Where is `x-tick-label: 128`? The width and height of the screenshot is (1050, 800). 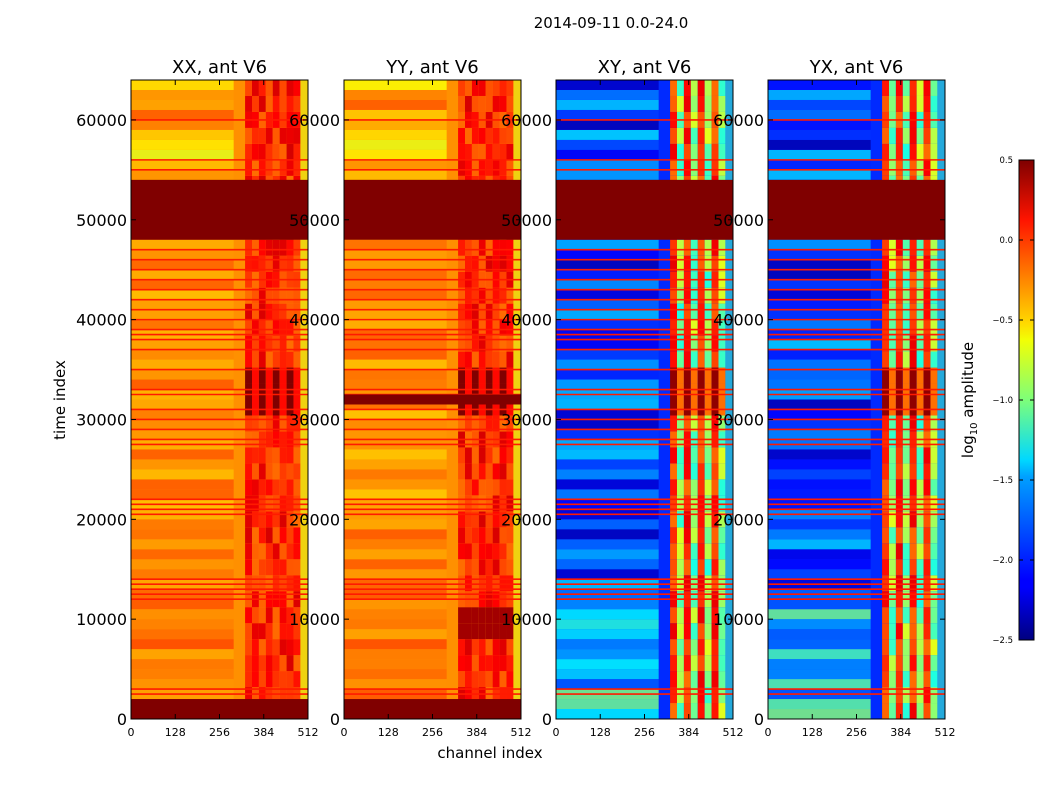
x-tick-label: 128 is located at coordinates (600, 732).